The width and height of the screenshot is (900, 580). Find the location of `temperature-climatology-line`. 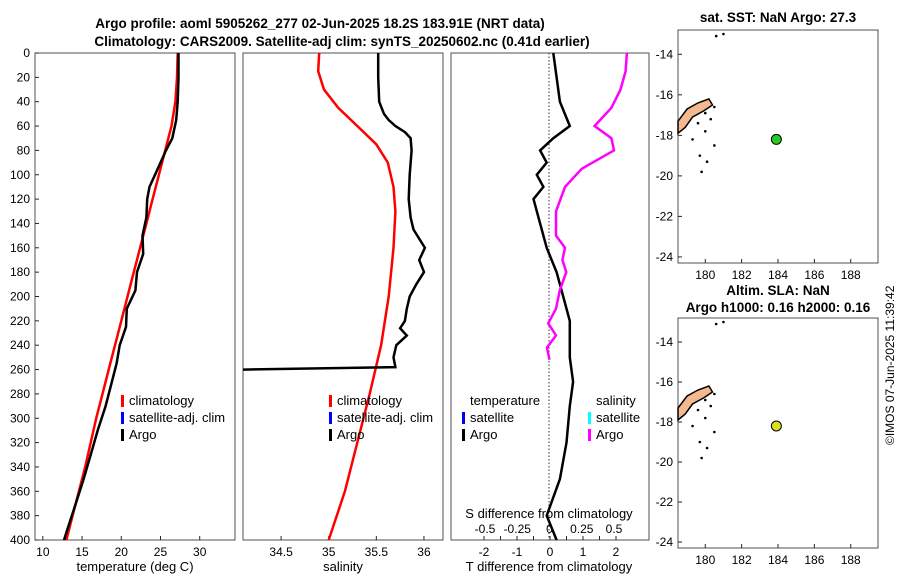

temperature-climatology-line is located at coordinates (122, 296).